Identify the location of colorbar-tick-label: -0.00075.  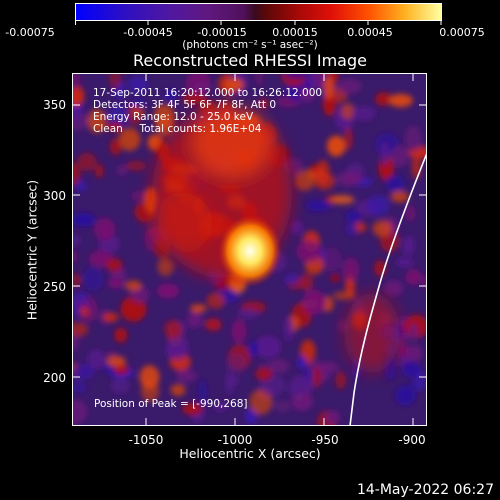
(30, 32).